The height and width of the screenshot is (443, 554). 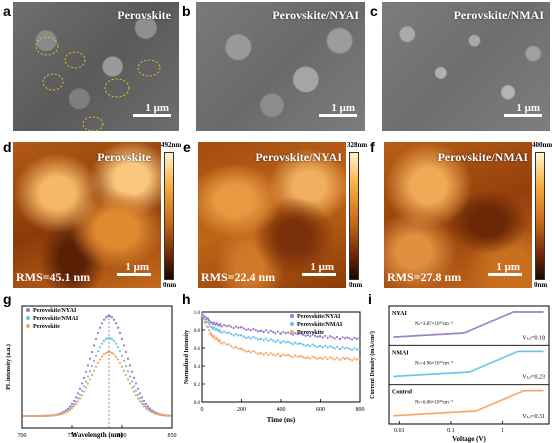 I want to click on y-axis-label: Normalized Intensity, so click(x=187, y=357).